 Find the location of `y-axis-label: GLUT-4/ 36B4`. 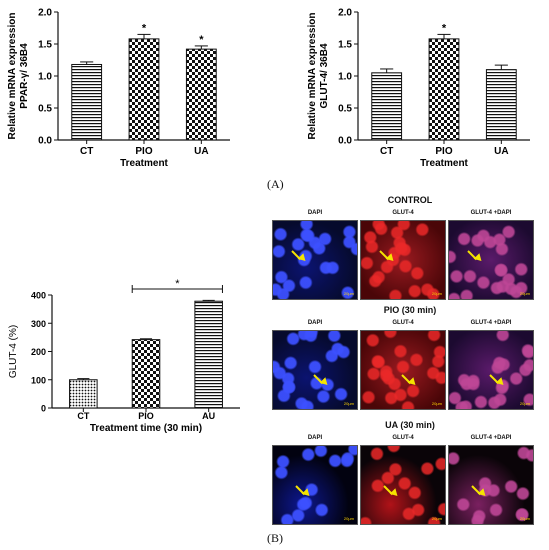

y-axis-label: GLUT-4/ 36B4 is located at coordinates (324, 75).